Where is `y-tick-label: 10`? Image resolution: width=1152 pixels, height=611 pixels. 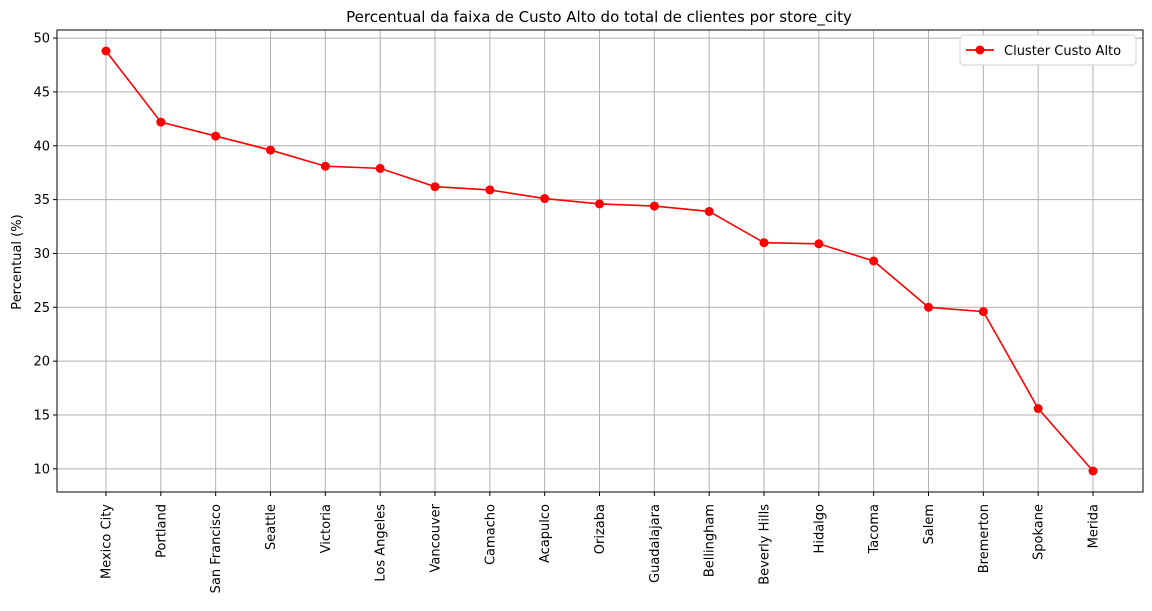 y-tick-label: 10 is located at coordinates (41, 469).